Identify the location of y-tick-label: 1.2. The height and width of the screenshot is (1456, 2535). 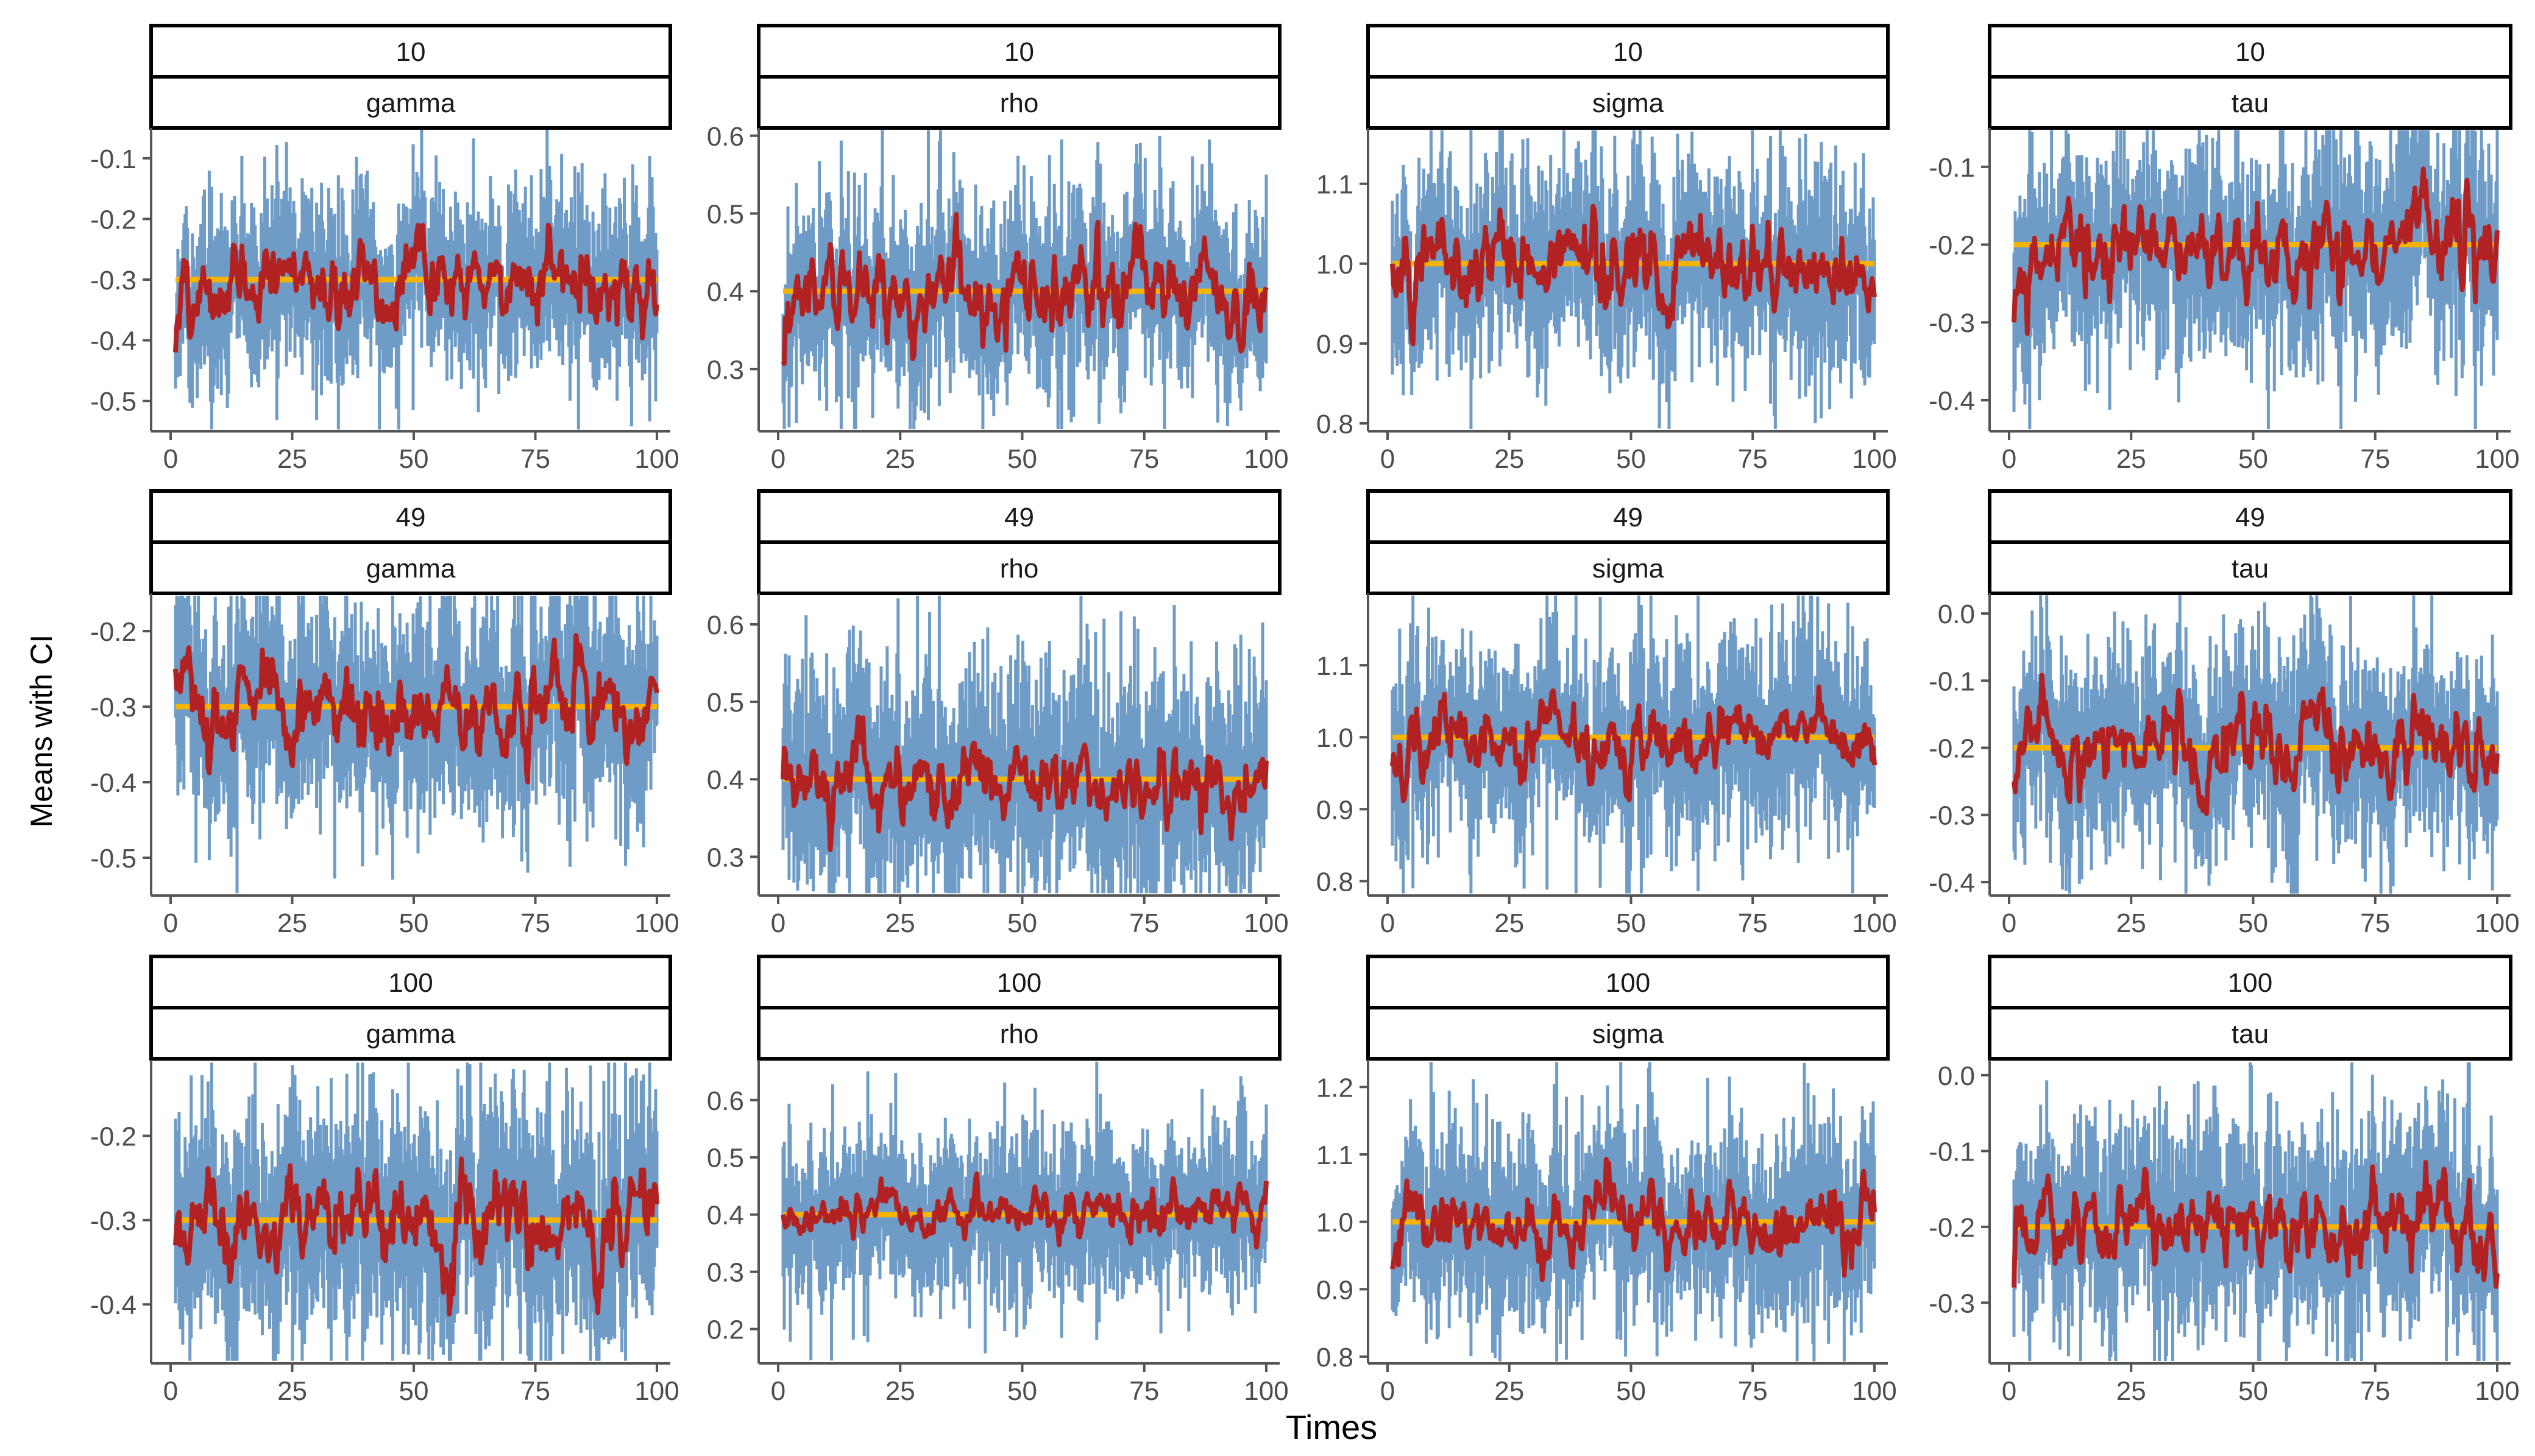
(1334, 1088).